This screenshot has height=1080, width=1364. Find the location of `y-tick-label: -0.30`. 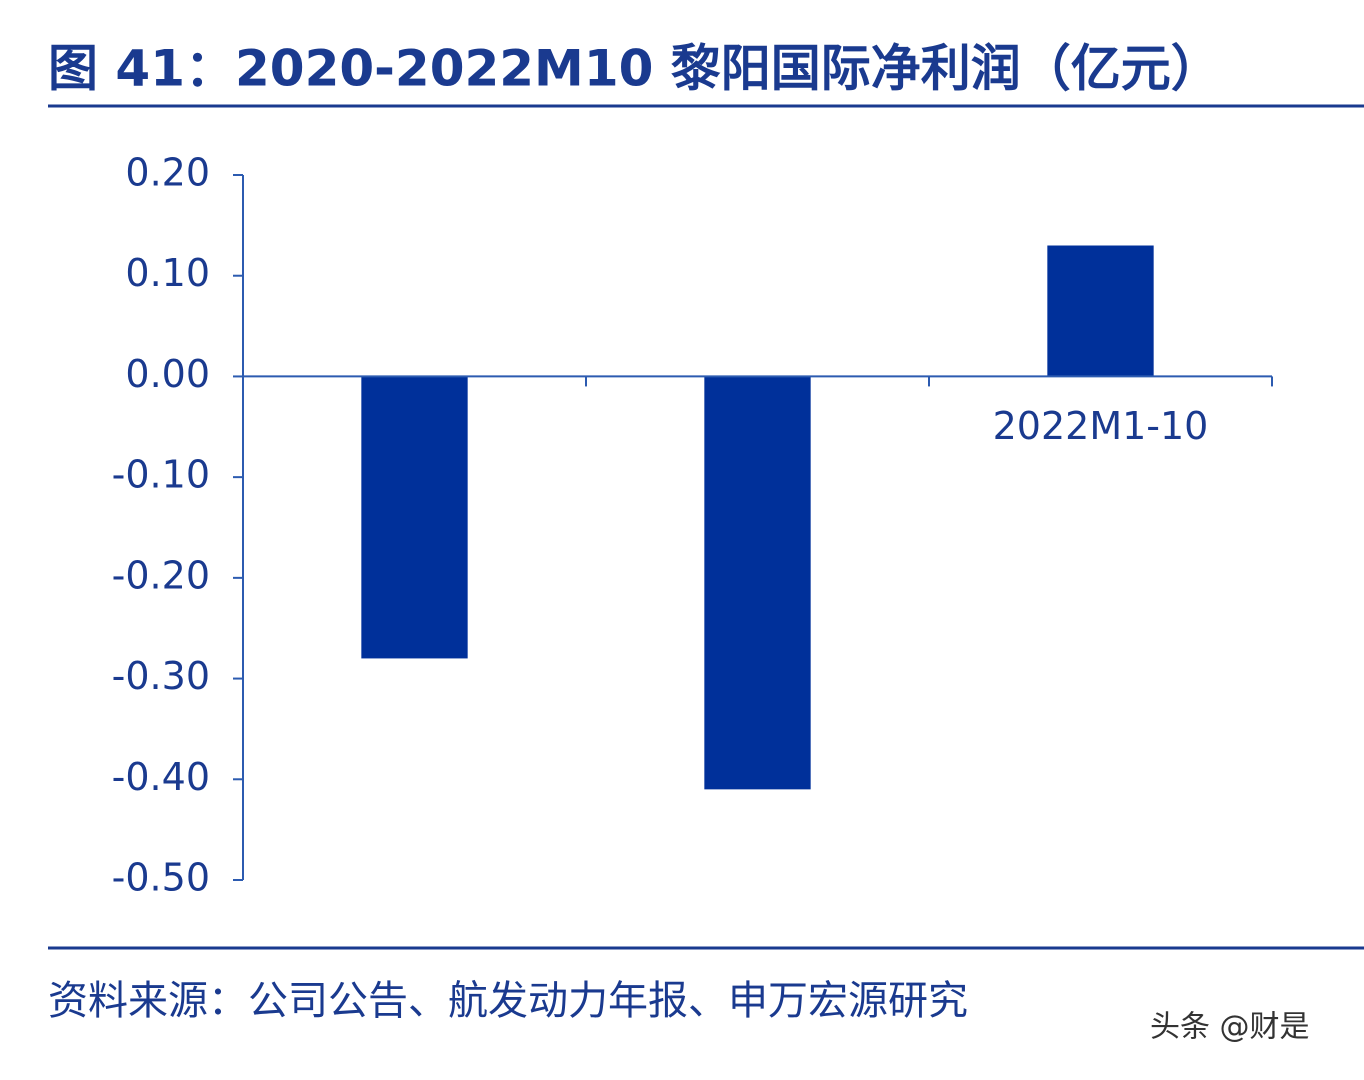

y-tick-label: -0.30 is located at coordinates (161, 676).